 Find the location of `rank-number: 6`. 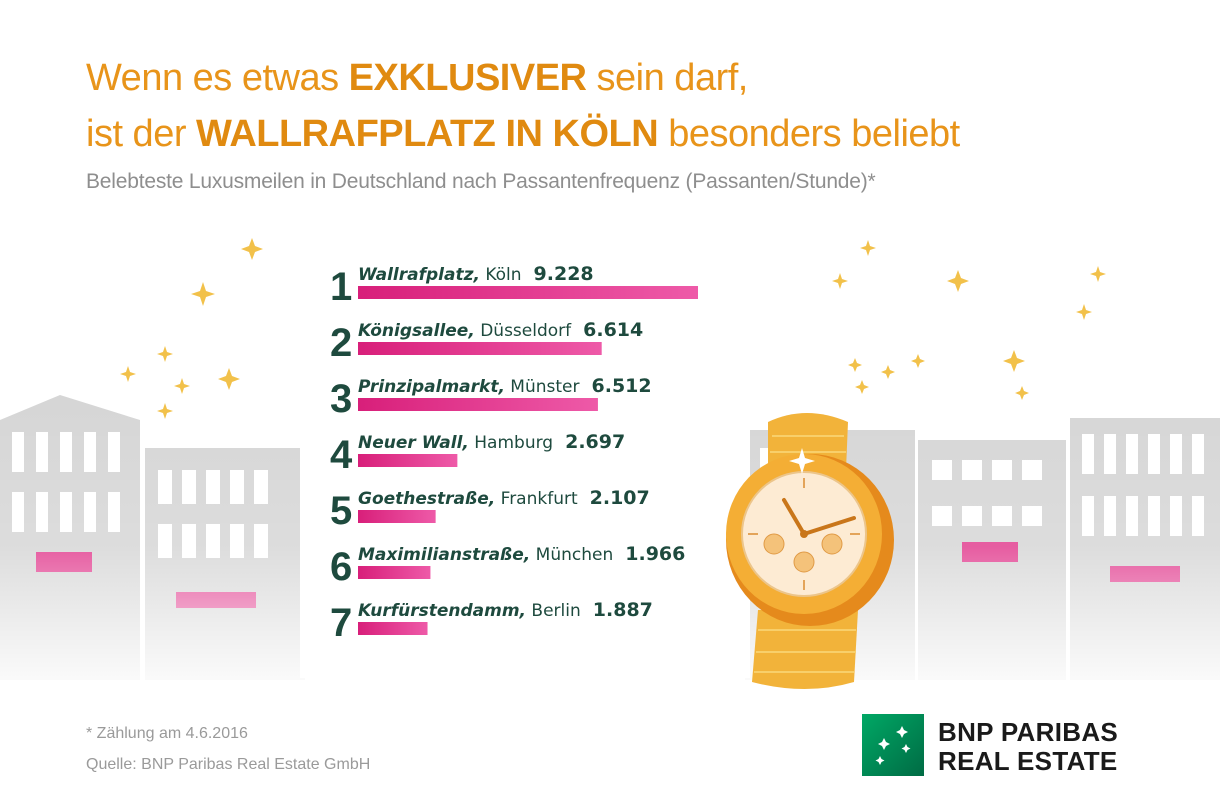

rank-number: 6 is located at coordinates (341, 567).